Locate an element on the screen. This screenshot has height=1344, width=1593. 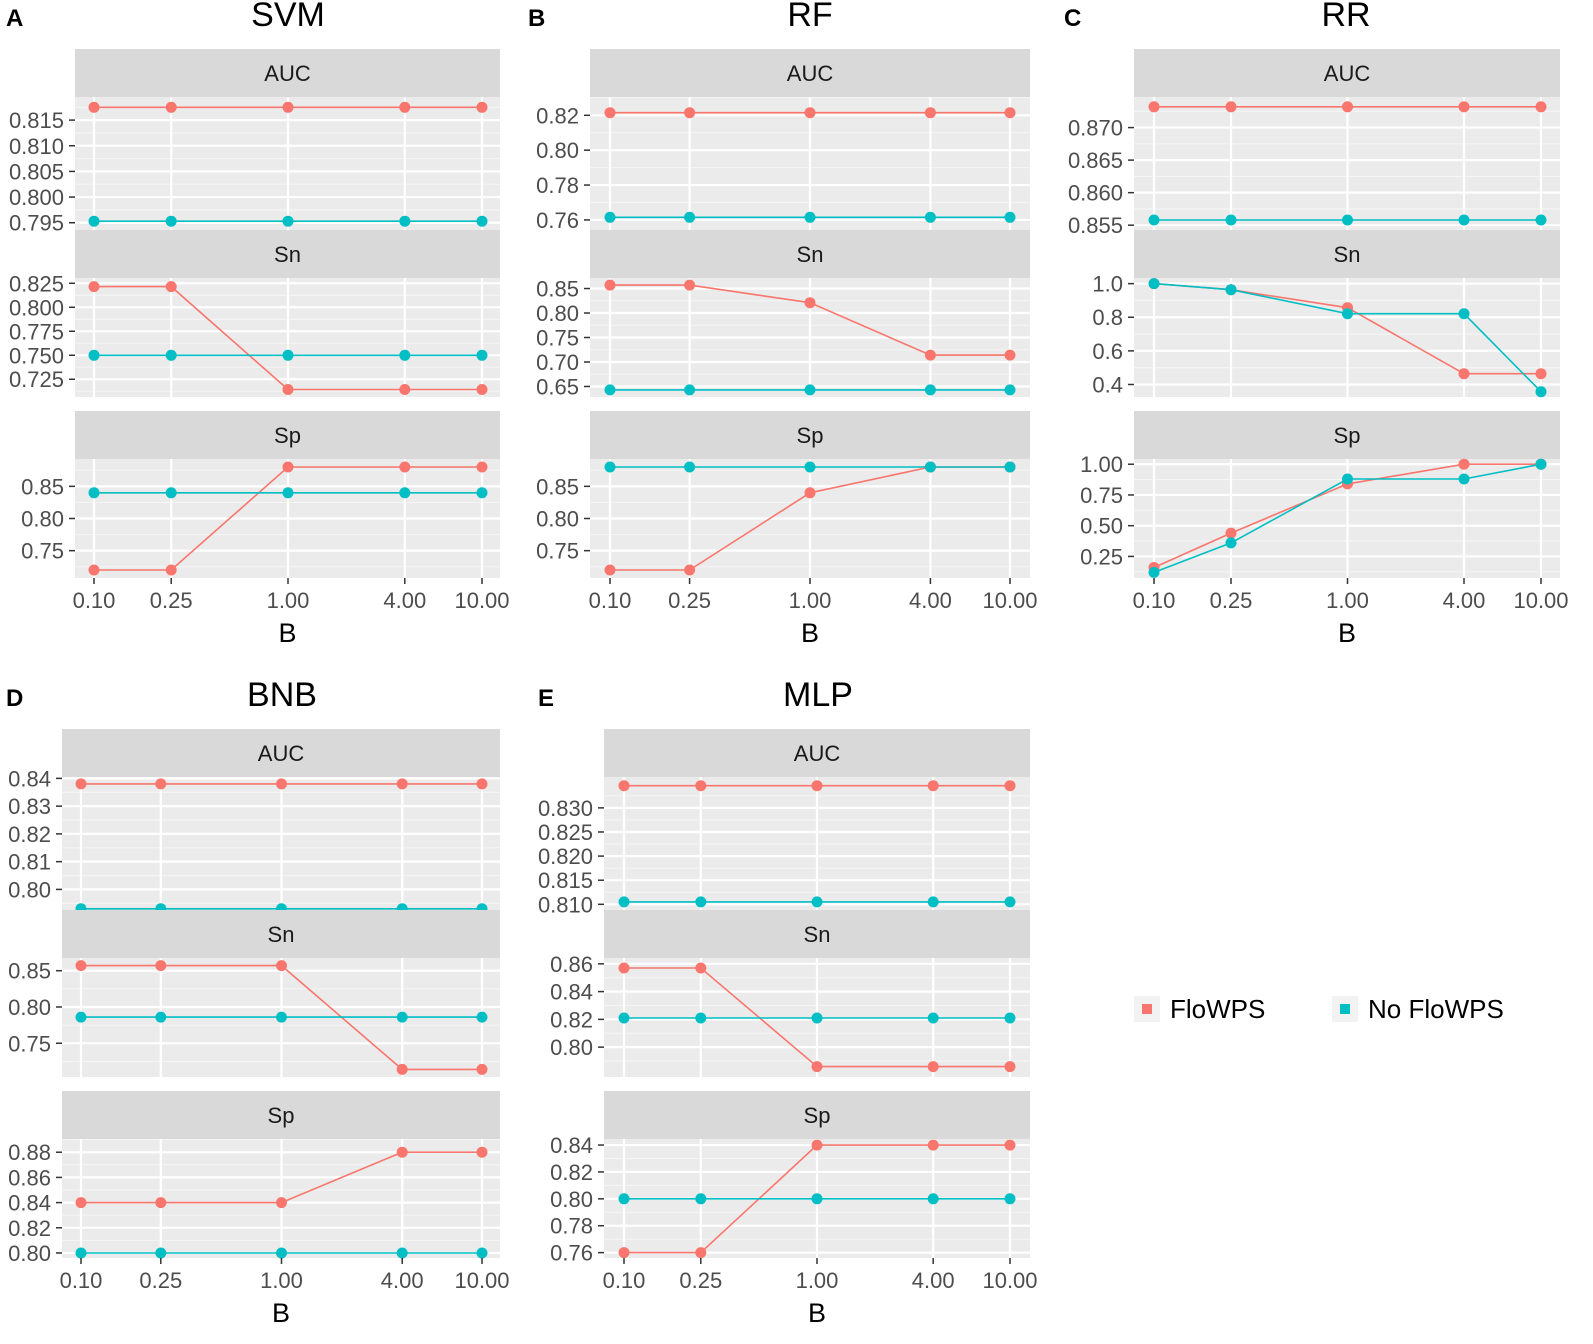
x-tick-label: 1.00 is located at coordinates (288, 600).